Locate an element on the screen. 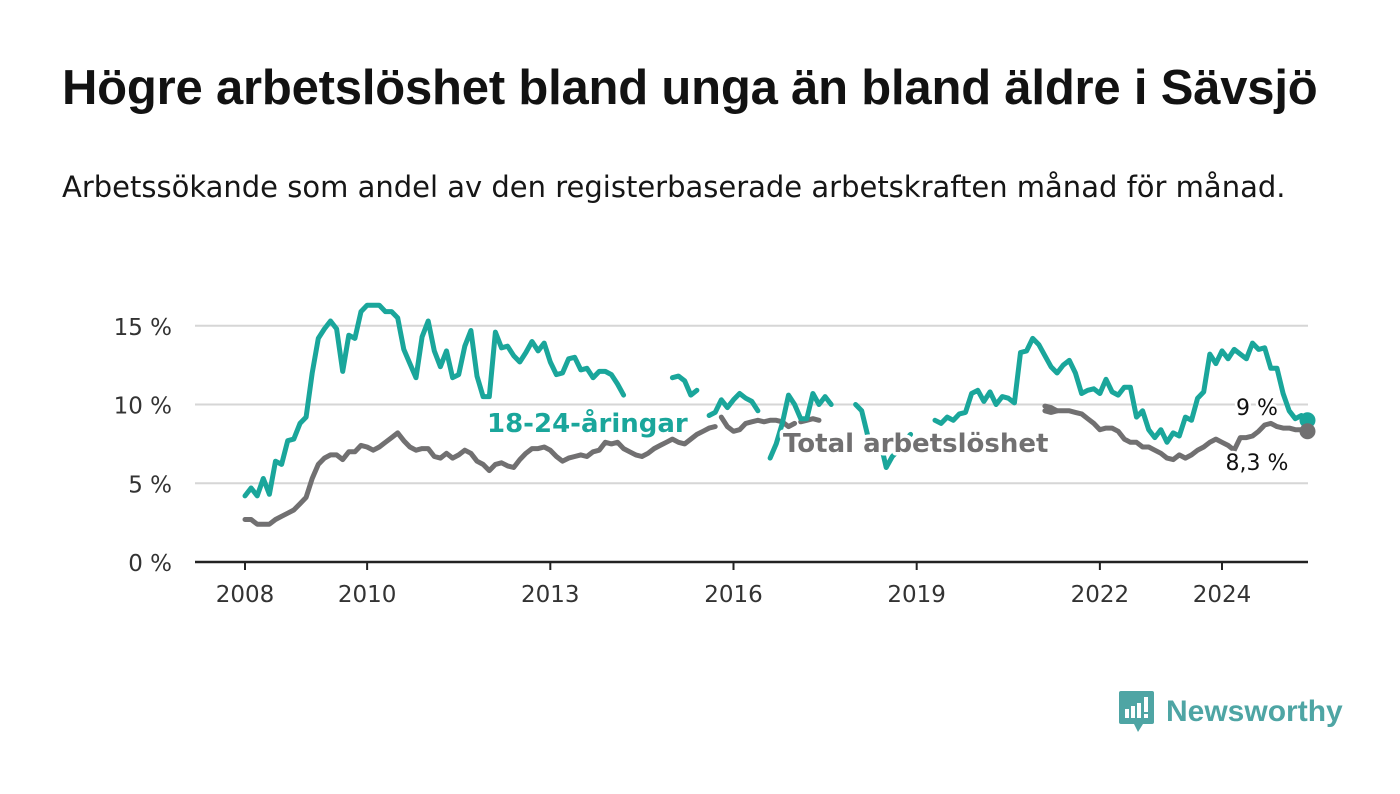  end-label-18-24: 9 % is located at coordinates (1257, 408).